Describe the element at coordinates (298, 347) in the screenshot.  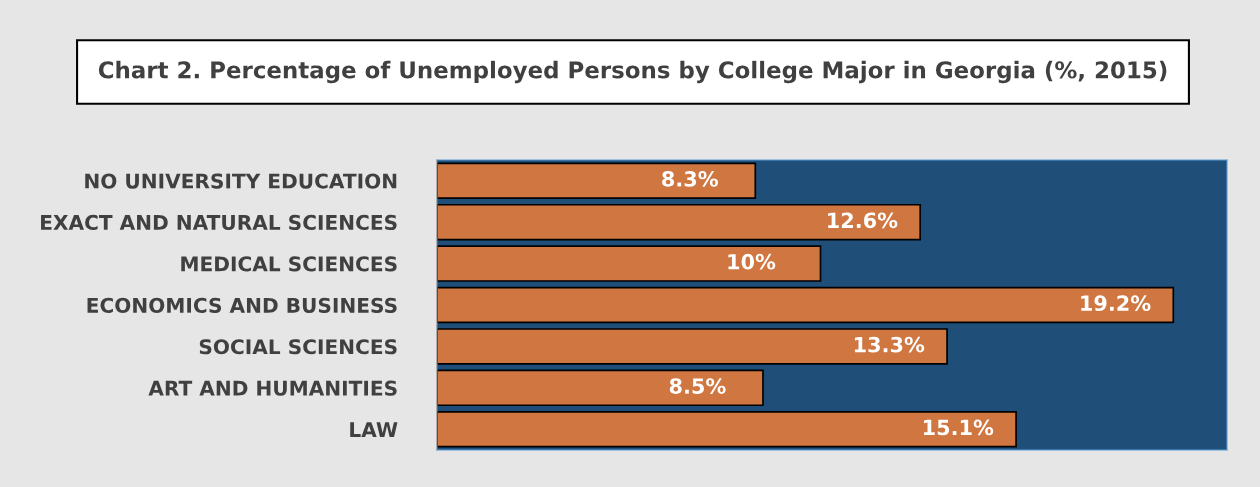
I see `y-tick-label: SOCIAL SCIENCES` at that location.